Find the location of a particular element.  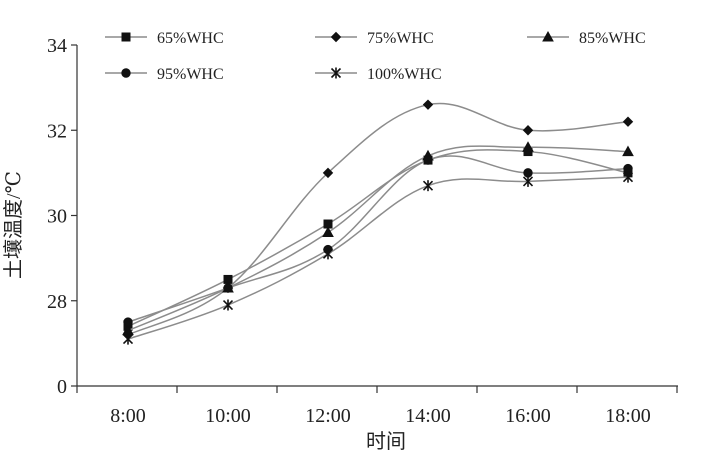

legend-marker-square is located at coordinates (126, 37).